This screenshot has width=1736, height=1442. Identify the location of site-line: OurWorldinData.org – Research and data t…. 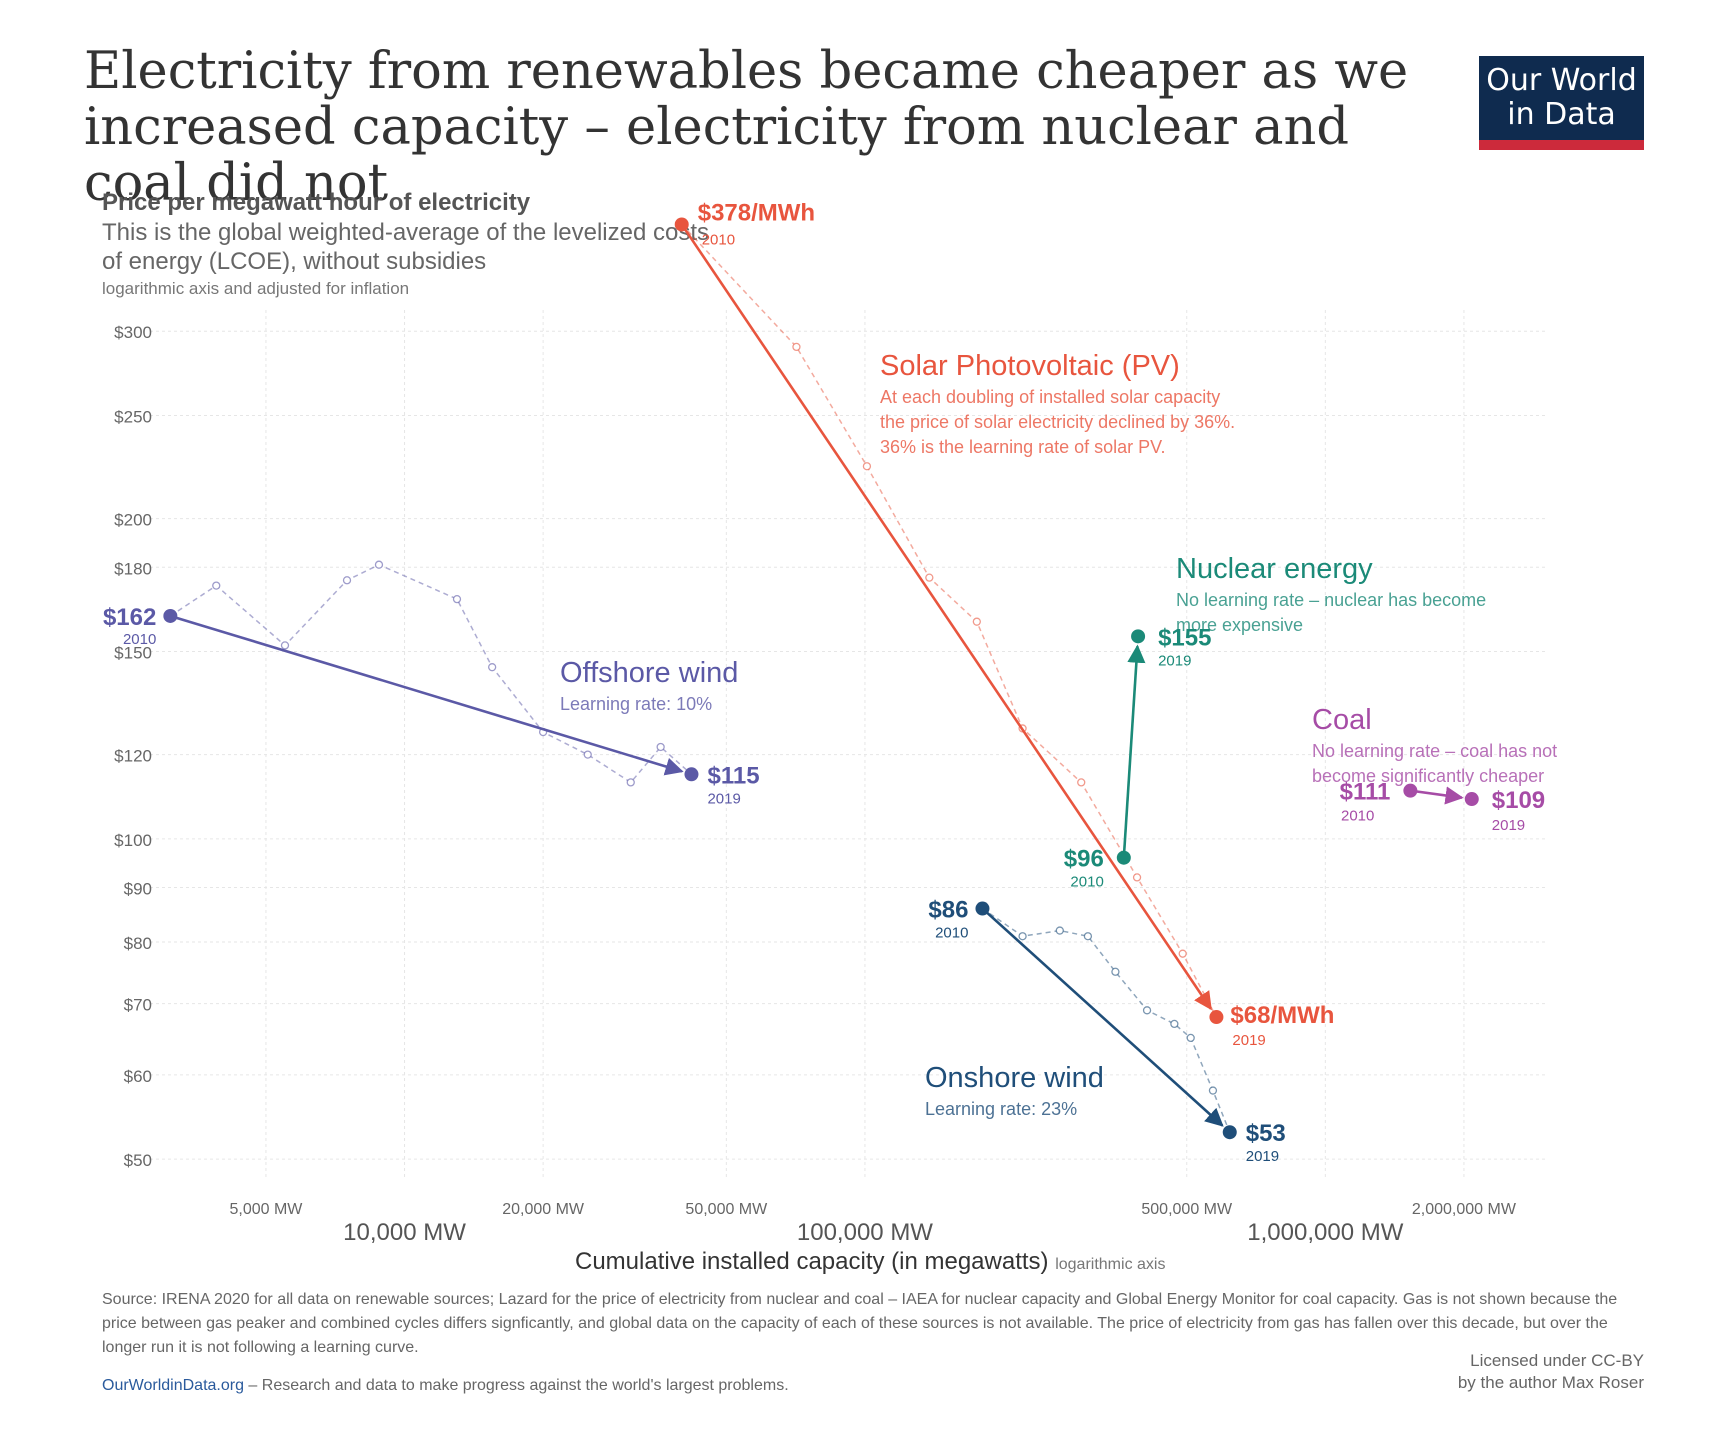
(862, 1386).